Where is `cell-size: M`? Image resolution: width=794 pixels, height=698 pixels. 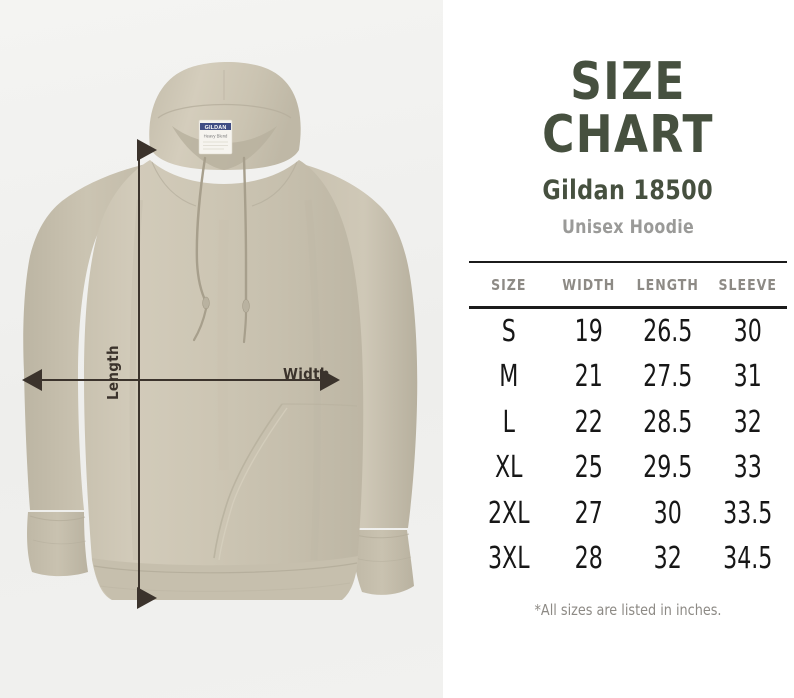
cell-size: M is located at coordinates (509, 377).